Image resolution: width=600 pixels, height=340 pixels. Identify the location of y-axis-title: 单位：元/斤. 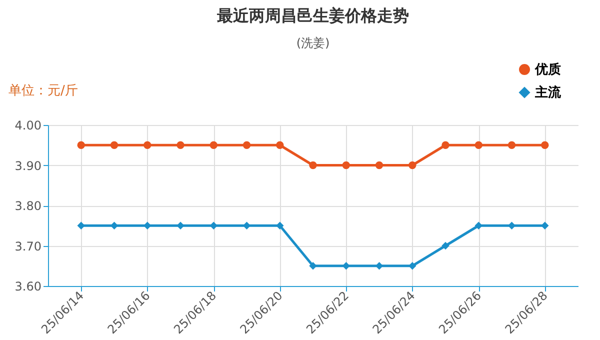
(43, 91).